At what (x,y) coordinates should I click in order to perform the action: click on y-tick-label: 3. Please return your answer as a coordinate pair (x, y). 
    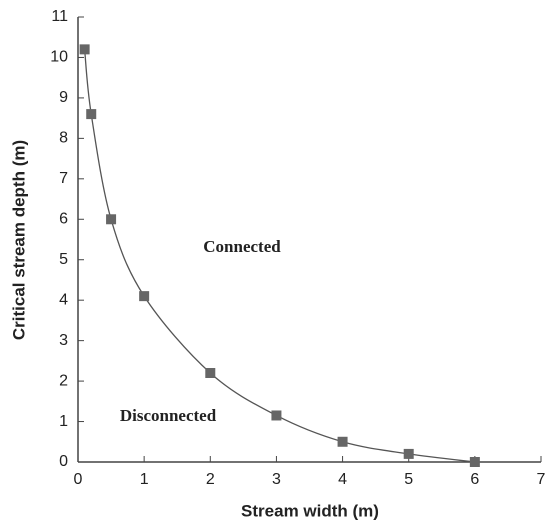
    Looking at the image, I should click on (63, 340).